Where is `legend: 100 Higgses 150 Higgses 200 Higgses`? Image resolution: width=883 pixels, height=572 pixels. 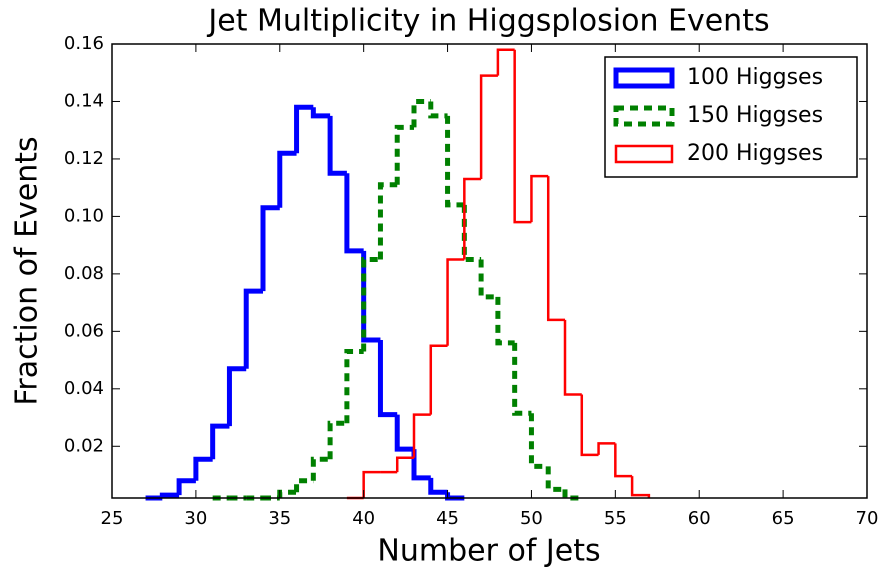
legend: 100 Higgses 150 Higgses 200 Higgses is located at coordinates (731, 117).